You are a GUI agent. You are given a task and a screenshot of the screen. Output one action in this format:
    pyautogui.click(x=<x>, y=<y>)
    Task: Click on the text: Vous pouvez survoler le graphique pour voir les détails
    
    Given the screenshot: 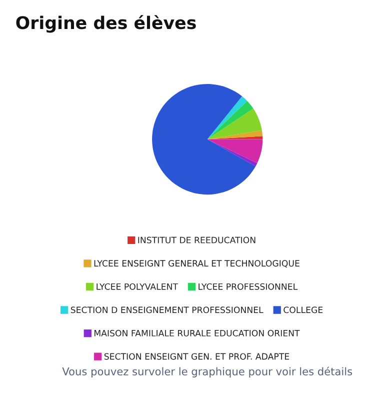 What is the action you would take?
    pyautogui.click(x=207, y=372)
    